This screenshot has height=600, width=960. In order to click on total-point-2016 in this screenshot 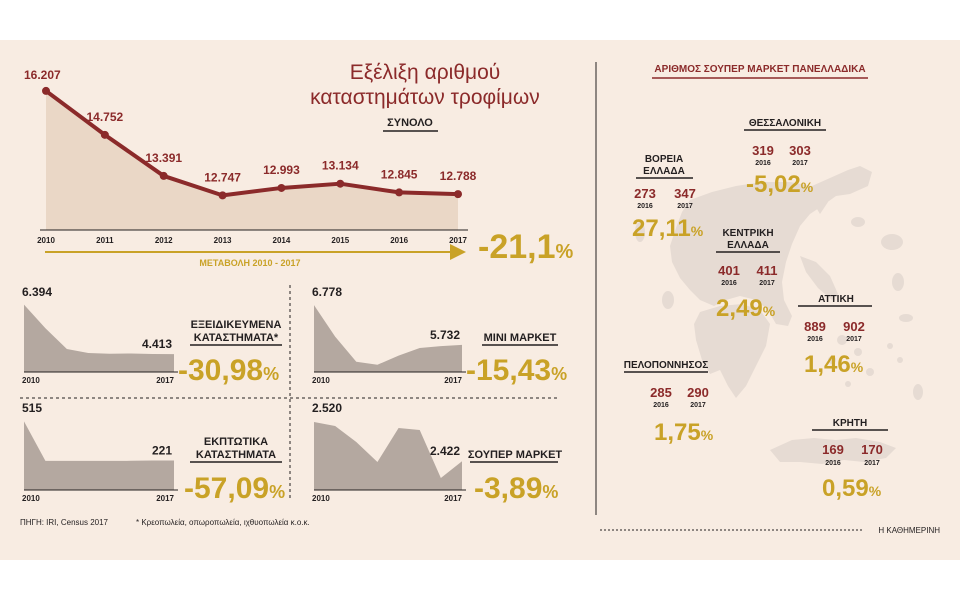, I will do `click(399, 192)`.